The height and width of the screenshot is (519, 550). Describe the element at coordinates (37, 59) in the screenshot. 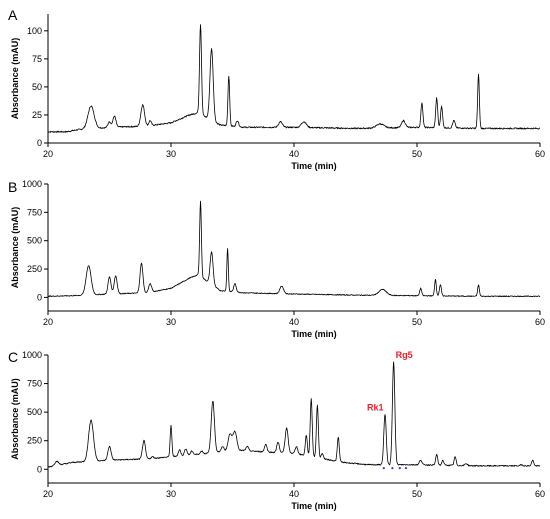

I see `y-tick-label: 75` at that location.